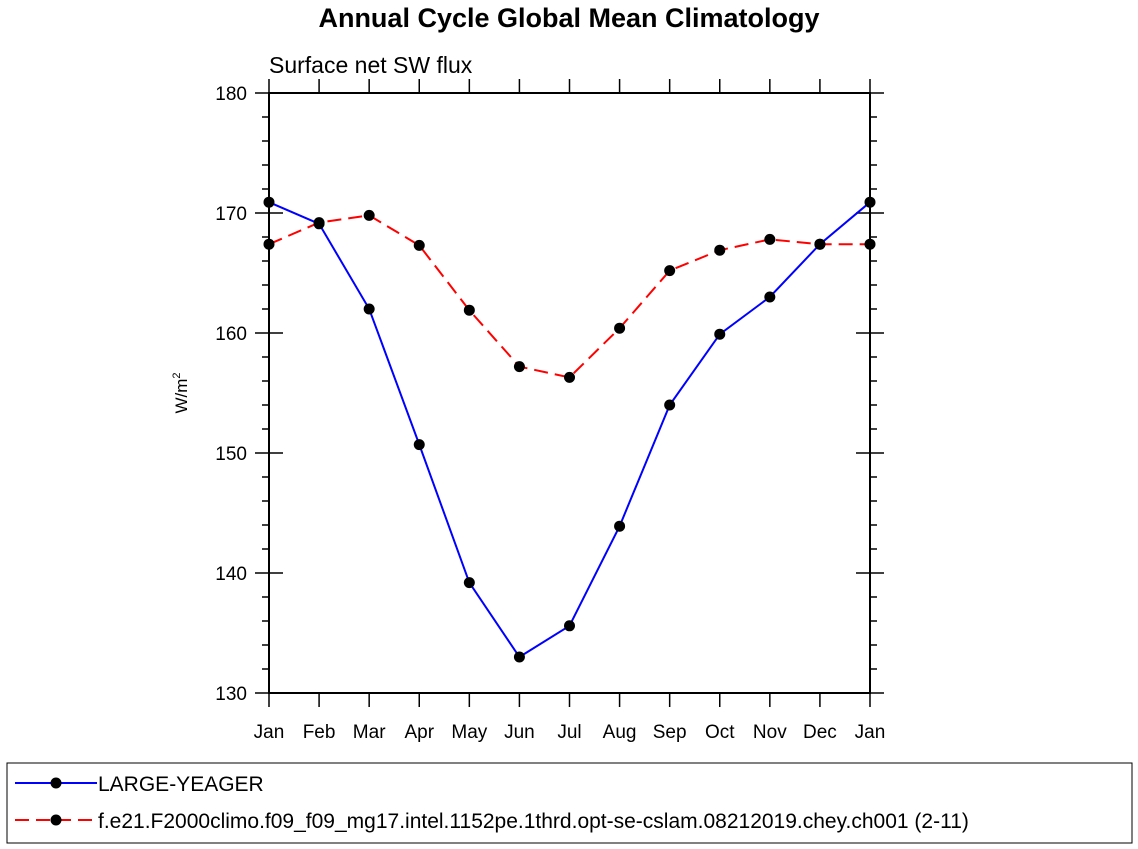 The width and height of the screenshot is (1138, 849). What do you see at coordinates (469, 732) in the screenshot?
I see `x-tick-label: May` at bounding box center [469, 732].